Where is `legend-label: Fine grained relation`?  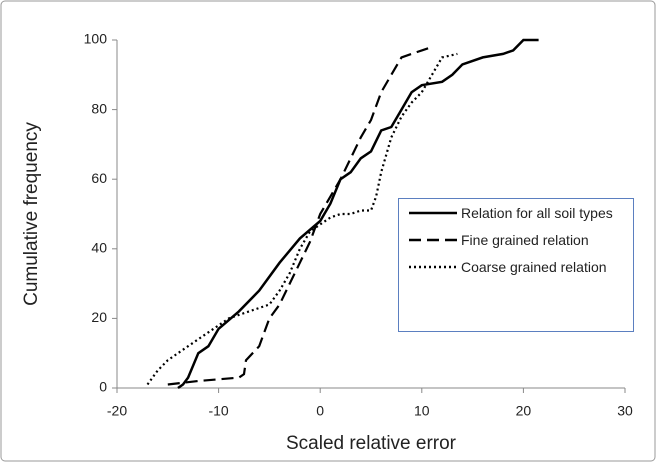 legend-label: Fine grained relation is located at coordinates (525, 240).